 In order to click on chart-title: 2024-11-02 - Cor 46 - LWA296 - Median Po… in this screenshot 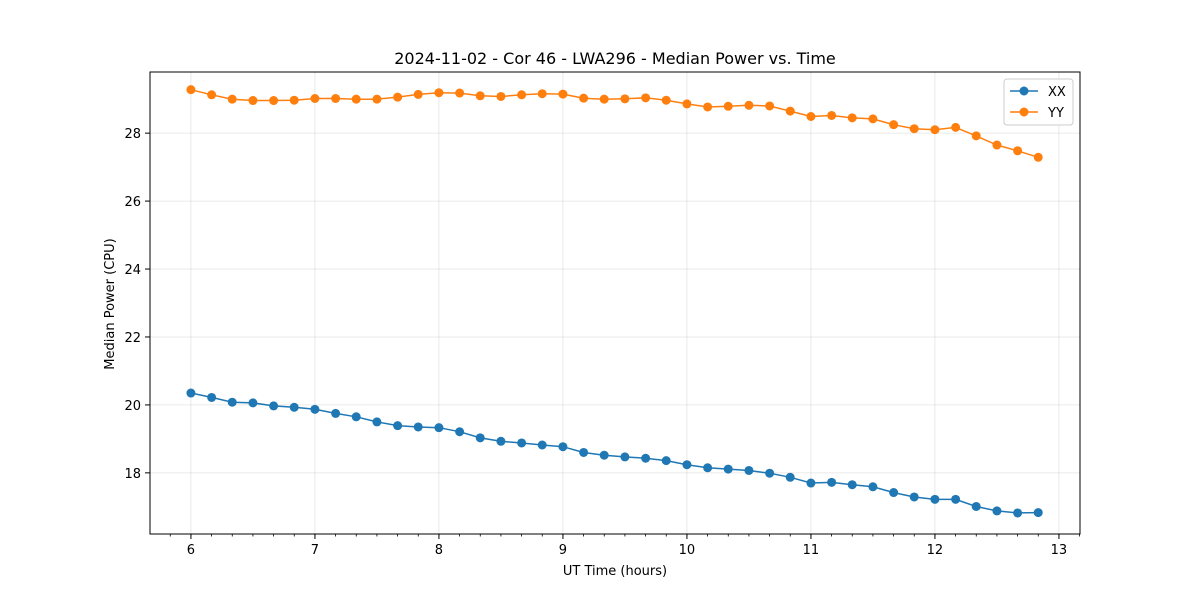, I will do `click(615, 58)`.